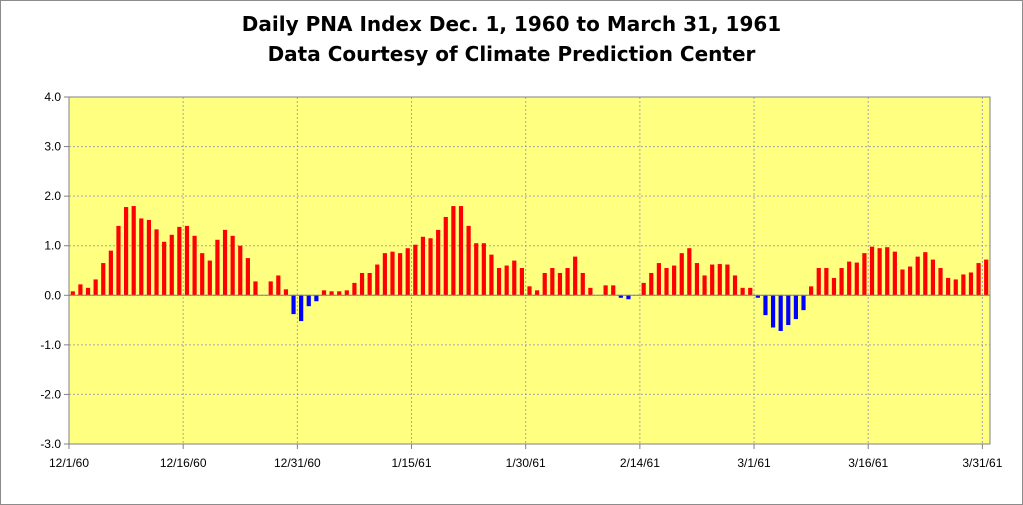 This screenshot has height=505, width=1023. Describe the element at coordinates (297, 463) in the screenshot. I see `x-tick-label: 12/31/60` at that location.